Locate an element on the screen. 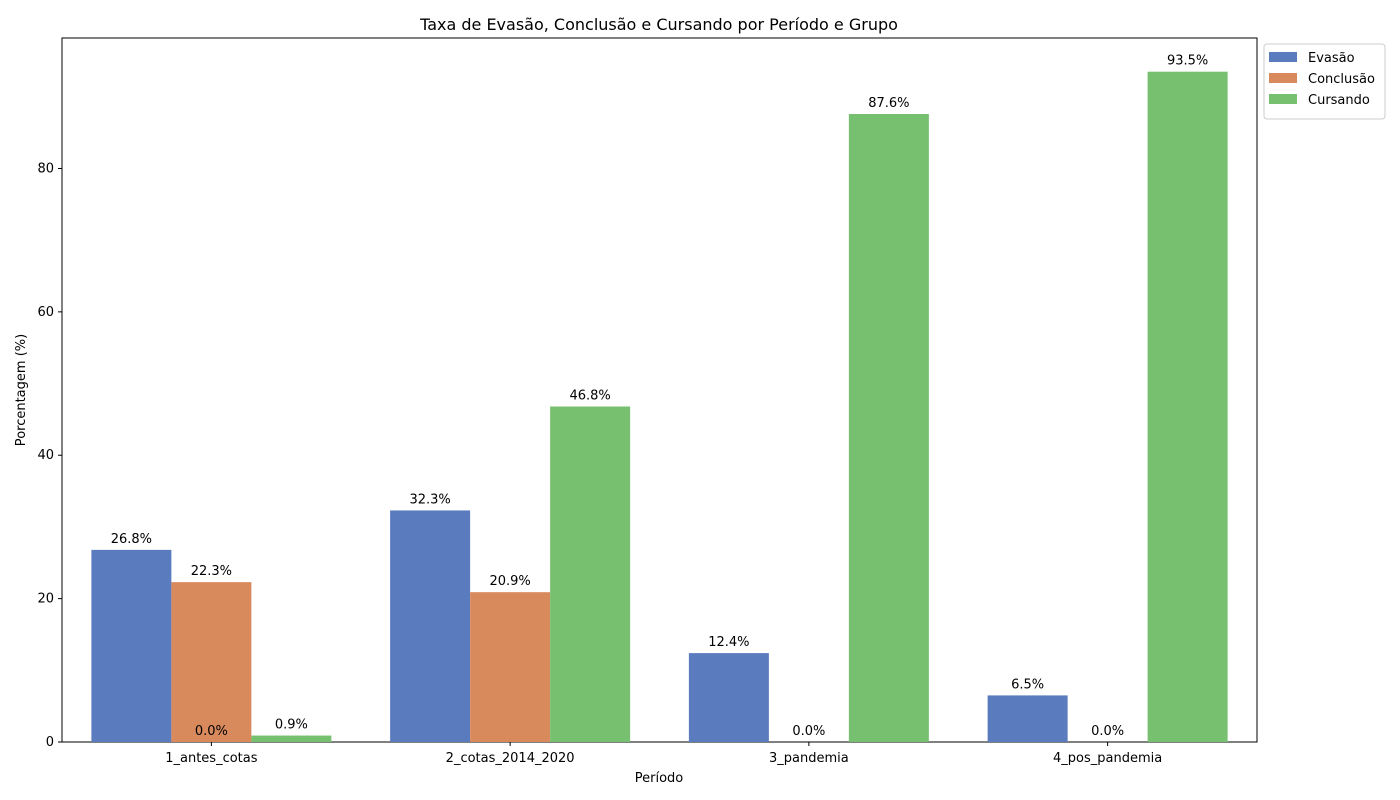 Image resolution: width=1400 pixels, height=800 pixels. legend: Evasão Conclusão Cursando is located at coordinates (1324, 81).